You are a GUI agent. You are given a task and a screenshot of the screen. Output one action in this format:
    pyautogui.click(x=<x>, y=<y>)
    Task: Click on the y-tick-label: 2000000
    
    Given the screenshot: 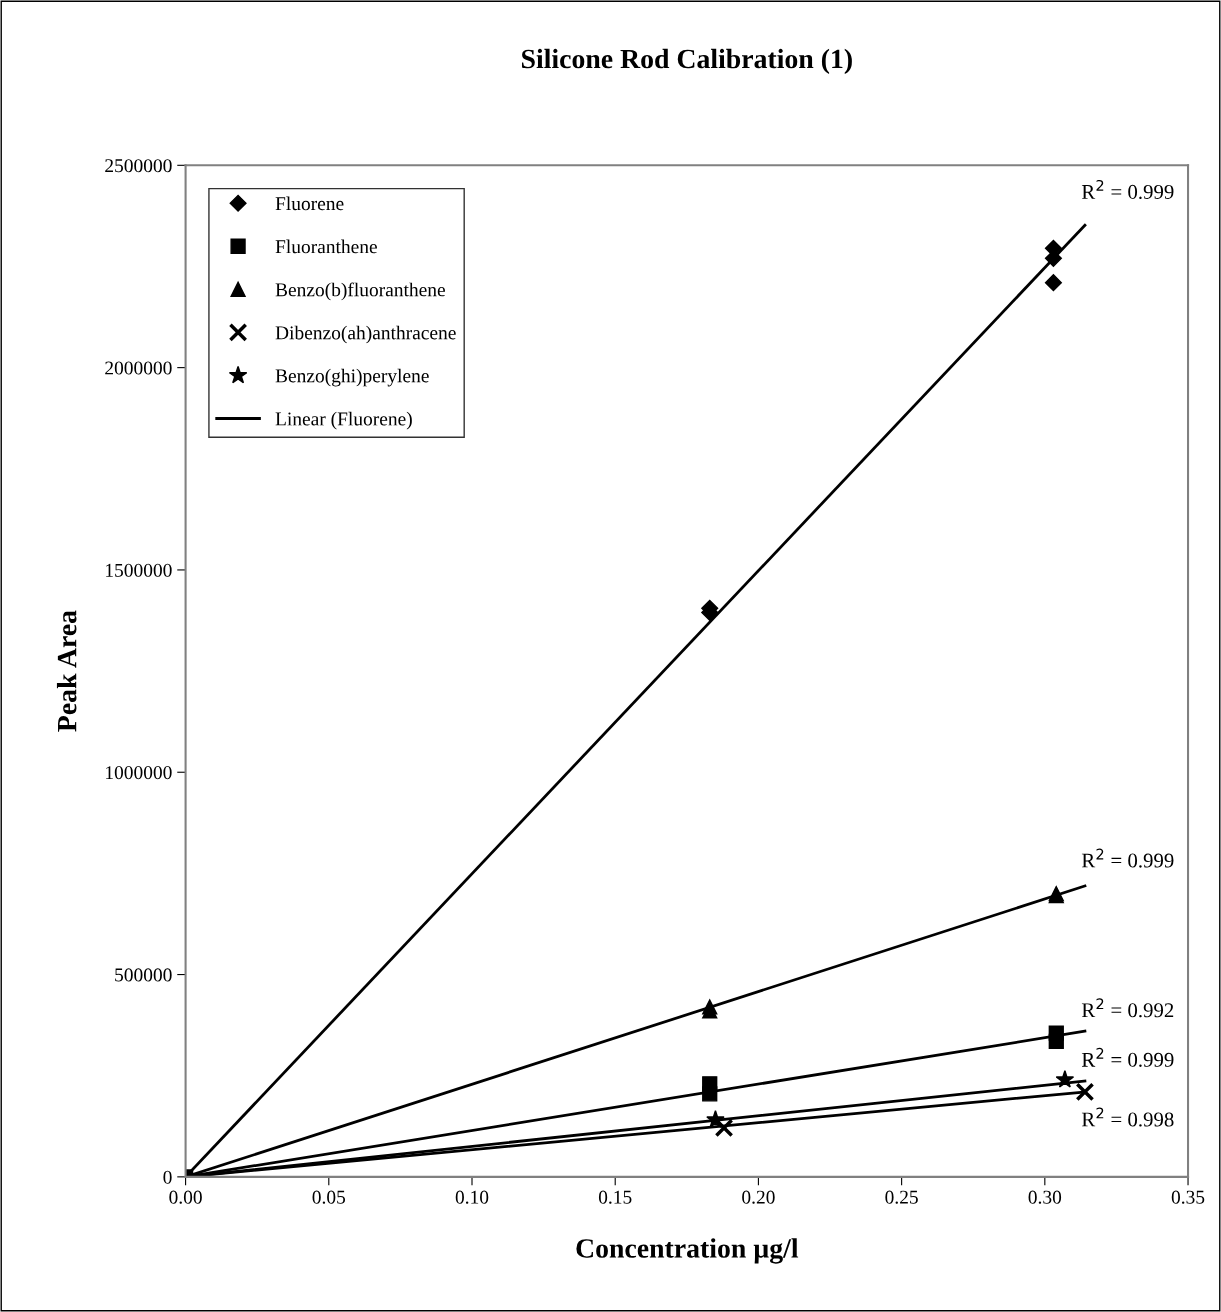 What is the action you would take?
    pyautogui.click(x=138, y=368)
    